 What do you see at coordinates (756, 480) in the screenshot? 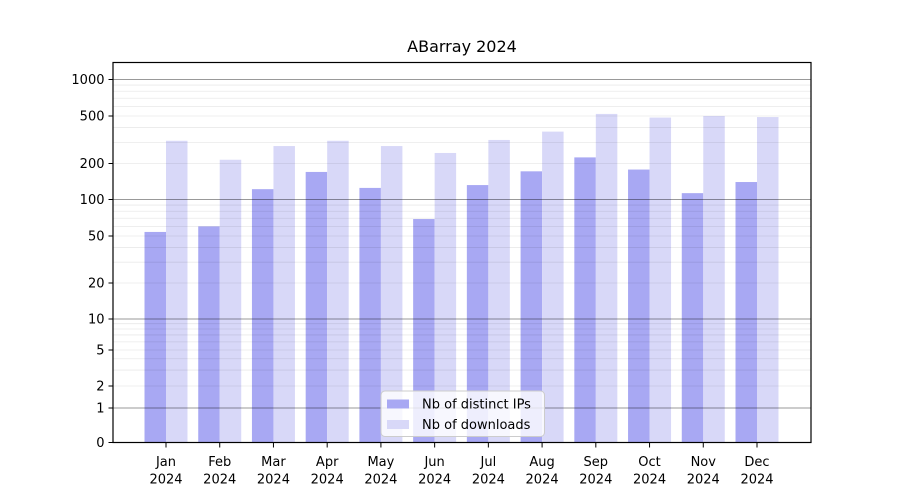
I see `x-tick-label-year-dec: 2024` at bounding box center [756, 480].